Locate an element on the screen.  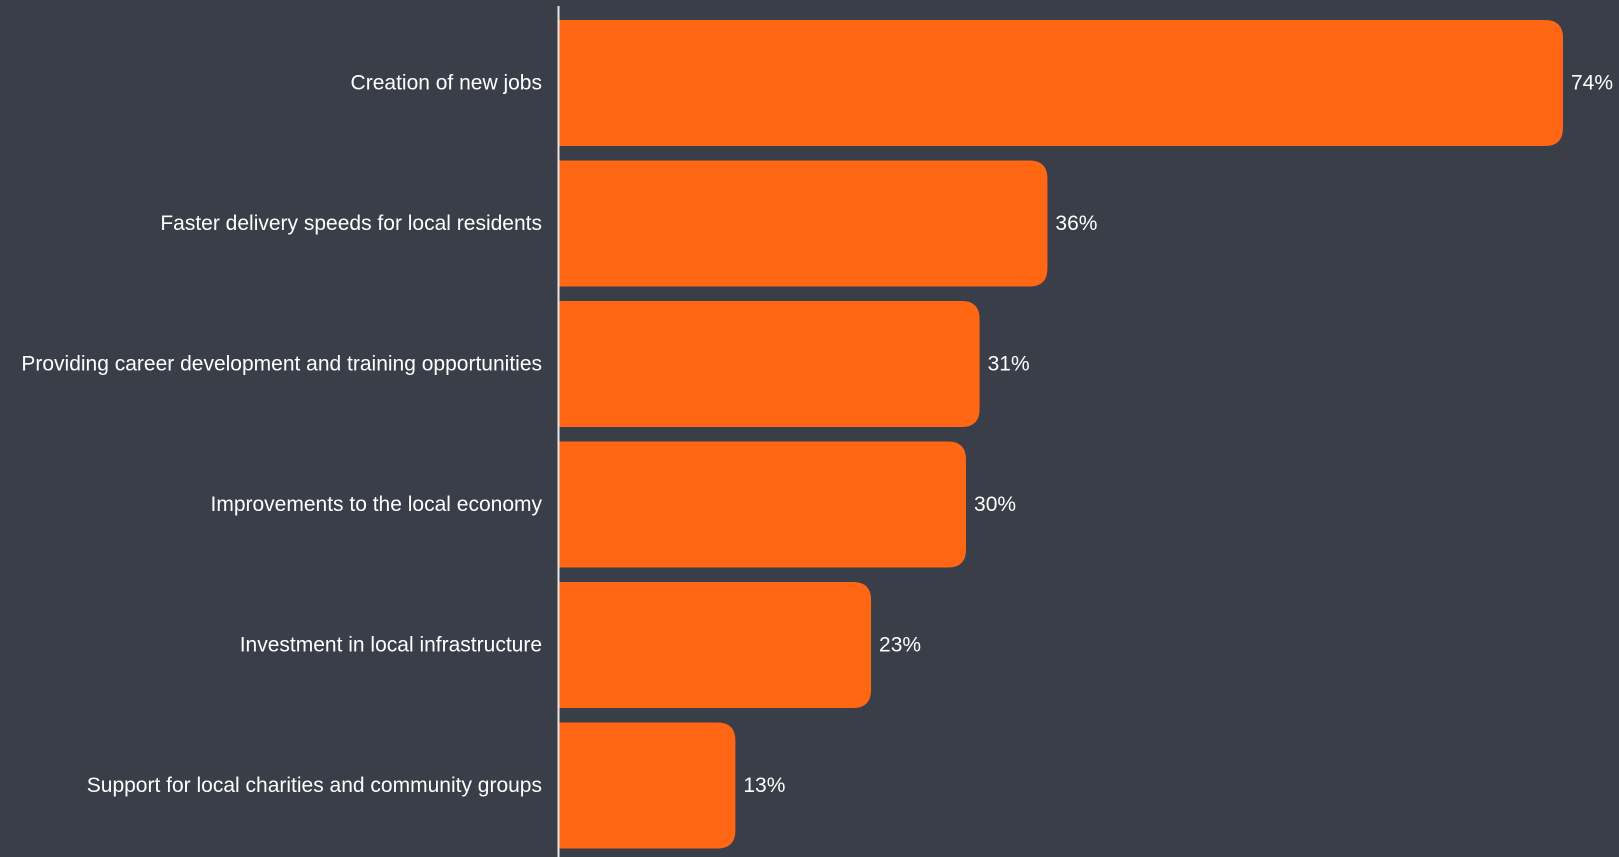
category-label-4: Investment in local infrastructure is located at coordinates (391, 645).